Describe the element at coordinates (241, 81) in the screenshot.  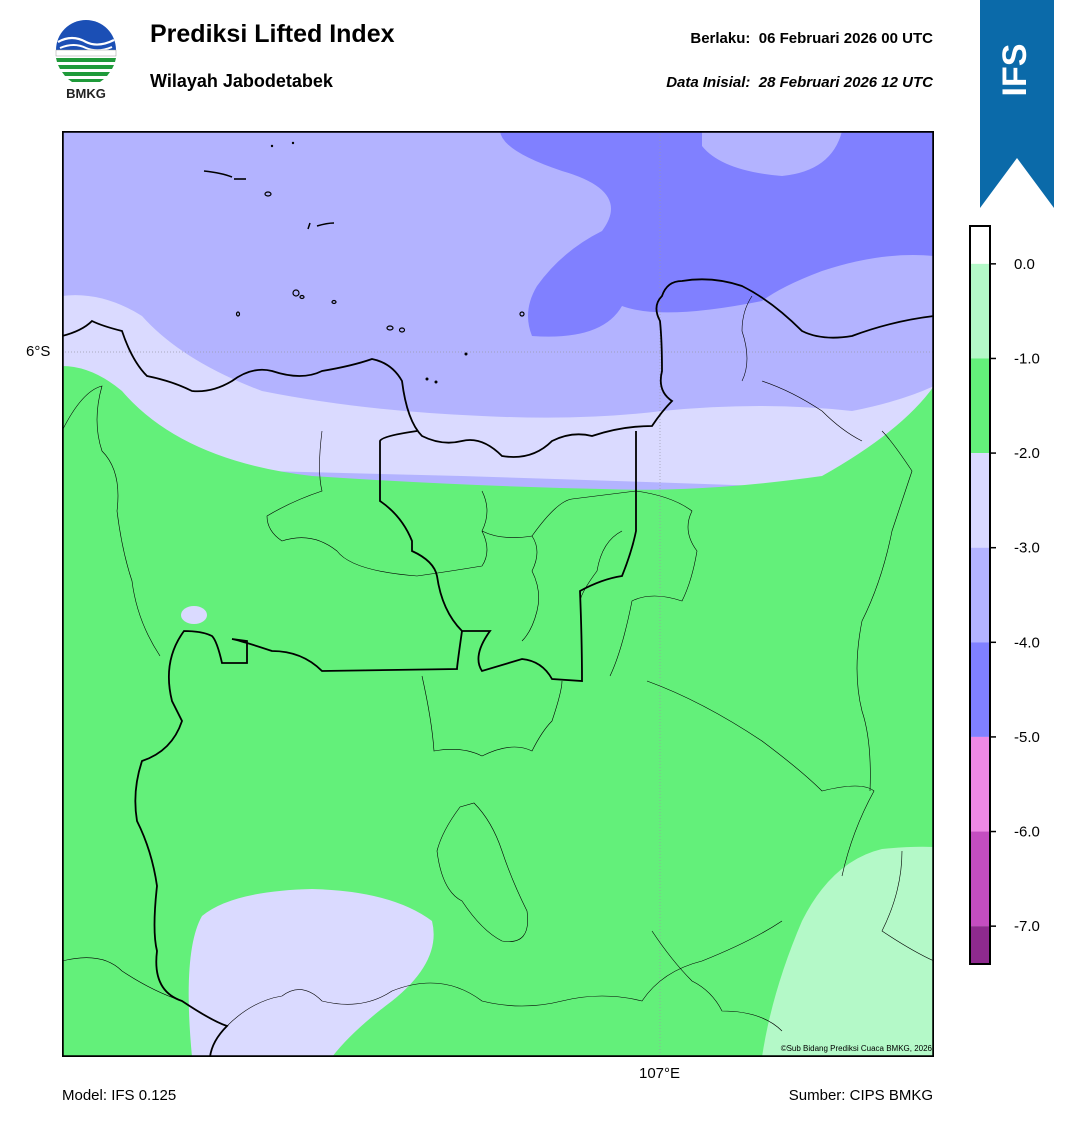
I see `region-subtitle: Wilayah Jabodetabek` at that location.